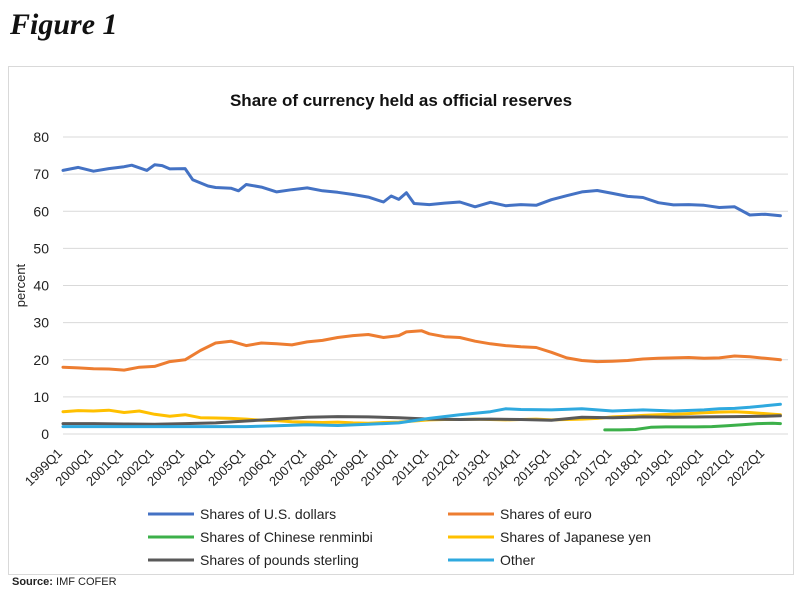 The image size is (804, 600). What do you see at coordinates (575, 537) in the screenshot?
I see `legend-label: Shares of Japanese yen` at bounding box center [575, 537].